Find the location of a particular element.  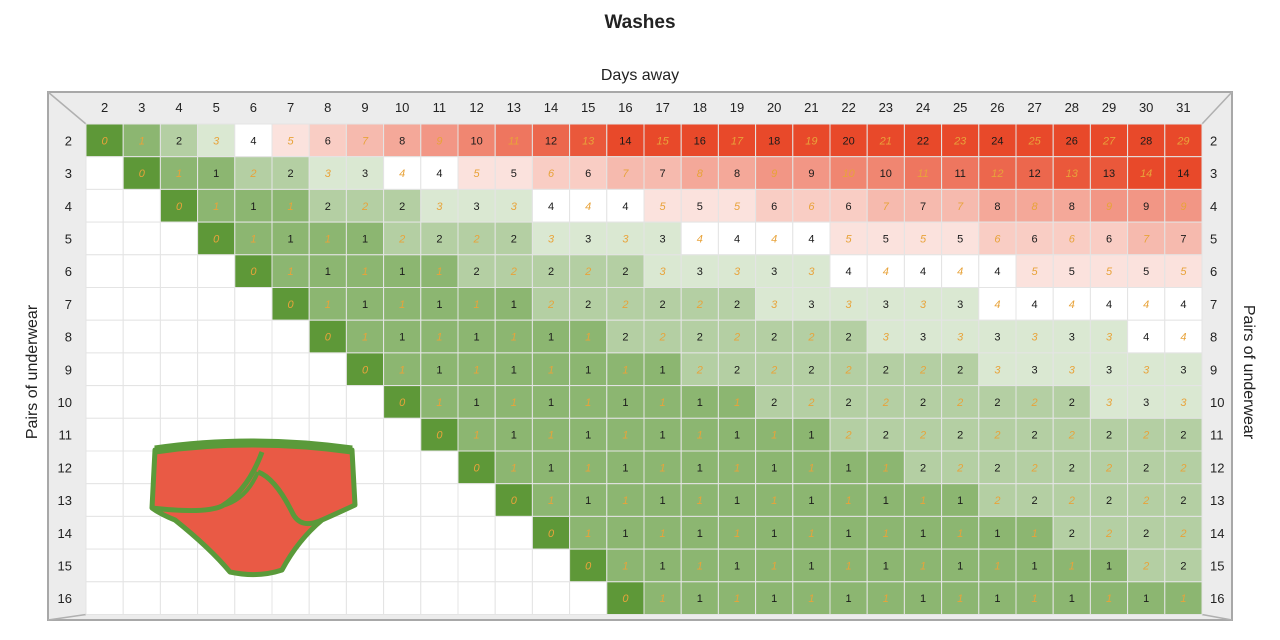

x-tick-label: 10 is located at coordinates (402, 107).